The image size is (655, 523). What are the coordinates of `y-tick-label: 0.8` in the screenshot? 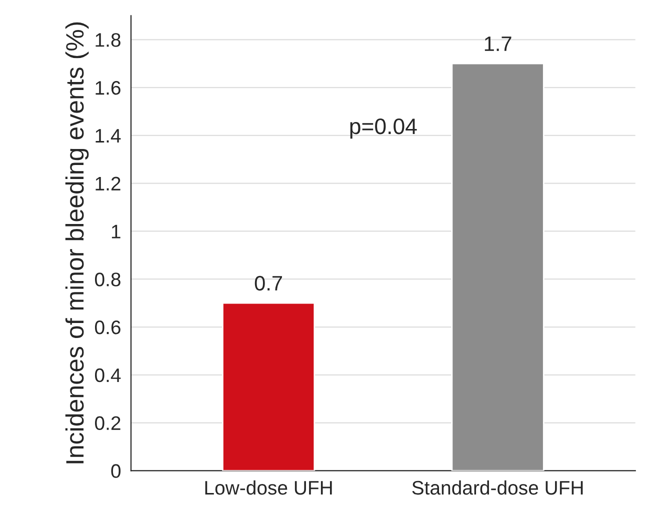 It's located at (107, 279).